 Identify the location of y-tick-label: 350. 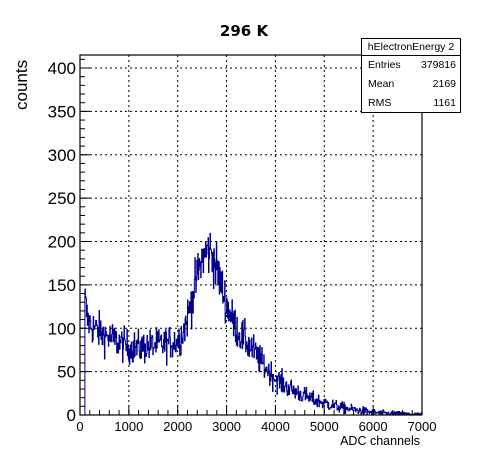
(62, 111).